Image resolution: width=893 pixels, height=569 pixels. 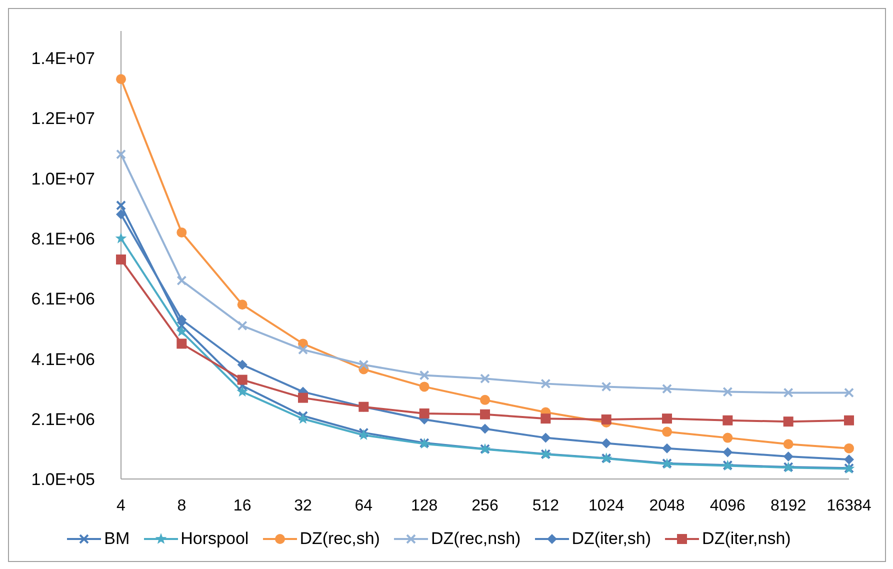 What do you see at coordinates (116, 539) in the screenshot?
I see `legend-label: BM` at bounding box center [116, 539].